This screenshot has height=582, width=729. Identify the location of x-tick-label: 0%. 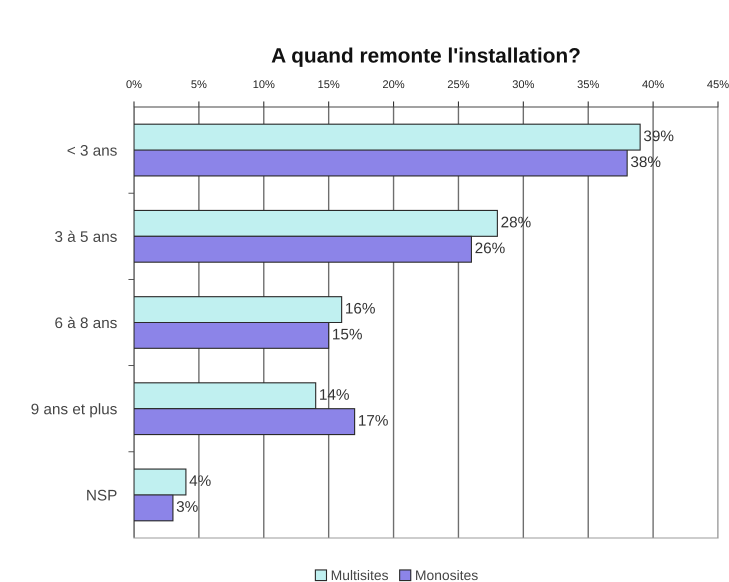
(134, 84).